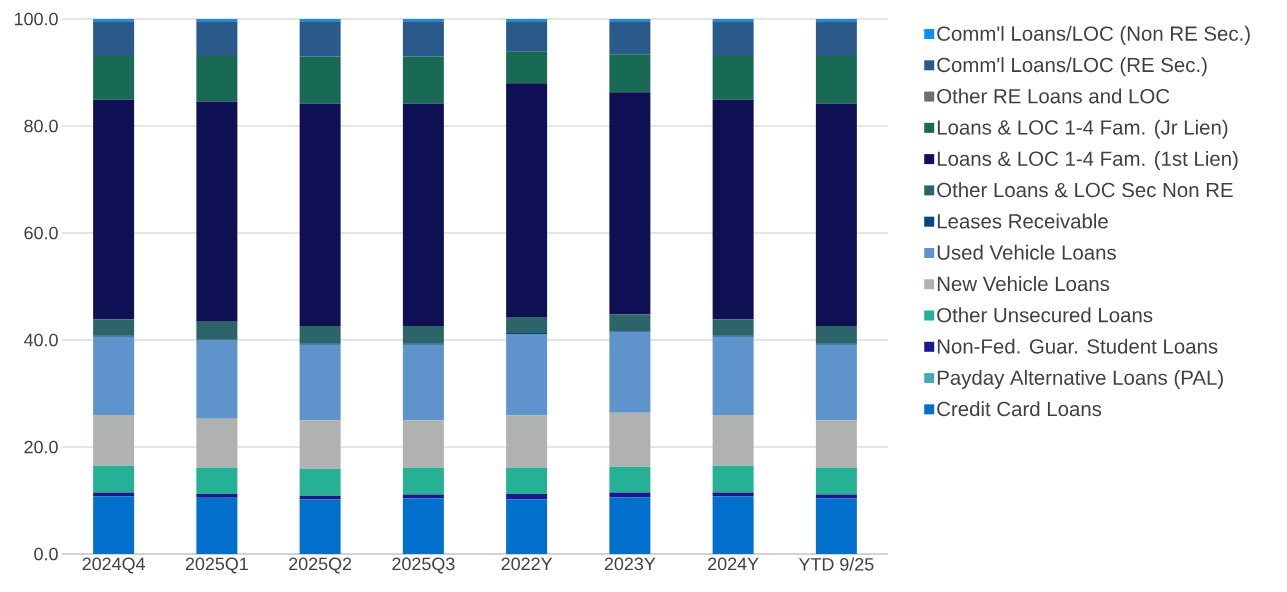  What do you see at coordinates (1019, 409) in the screenshot?
I see `legend-label: Credit Card Loans` at bounding box center [1019, 409].